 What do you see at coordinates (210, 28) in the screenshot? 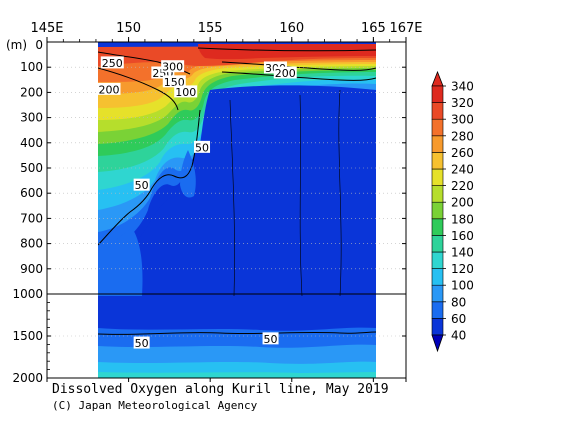
I see `x-tick-label: 155` at bounding box center [210, 28].